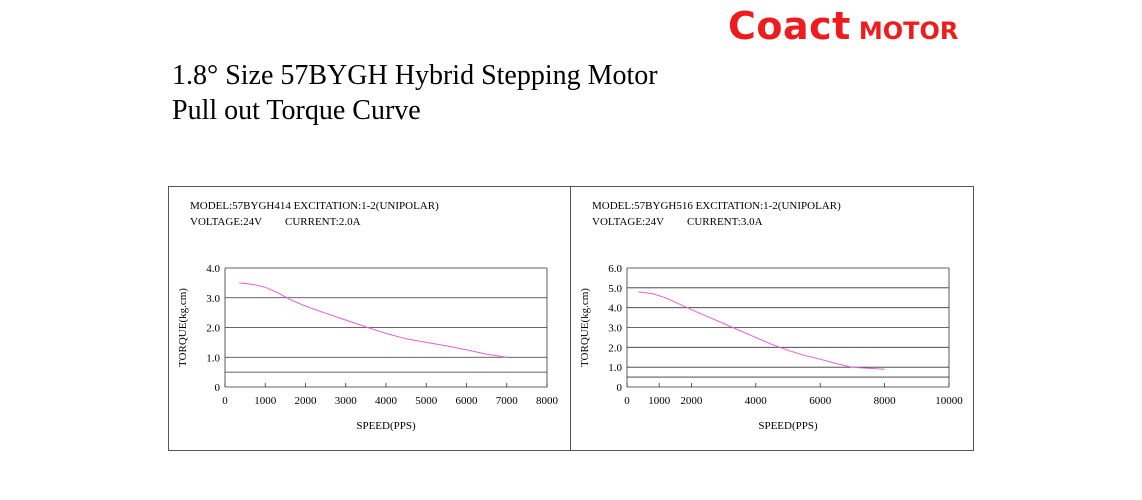 The image size is (1142, 500). What do you see at coordinates (346, 401) in the screenshot?
I see `x-tick-label: 3000` at bounding box center [346, 401].